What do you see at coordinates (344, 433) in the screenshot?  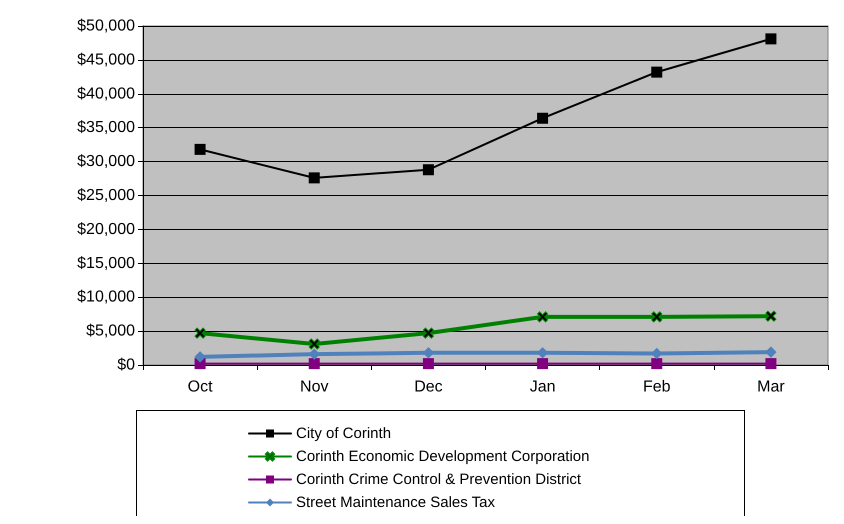 I see `legend-label: City of Corinth` at bounding box center [344, 433].